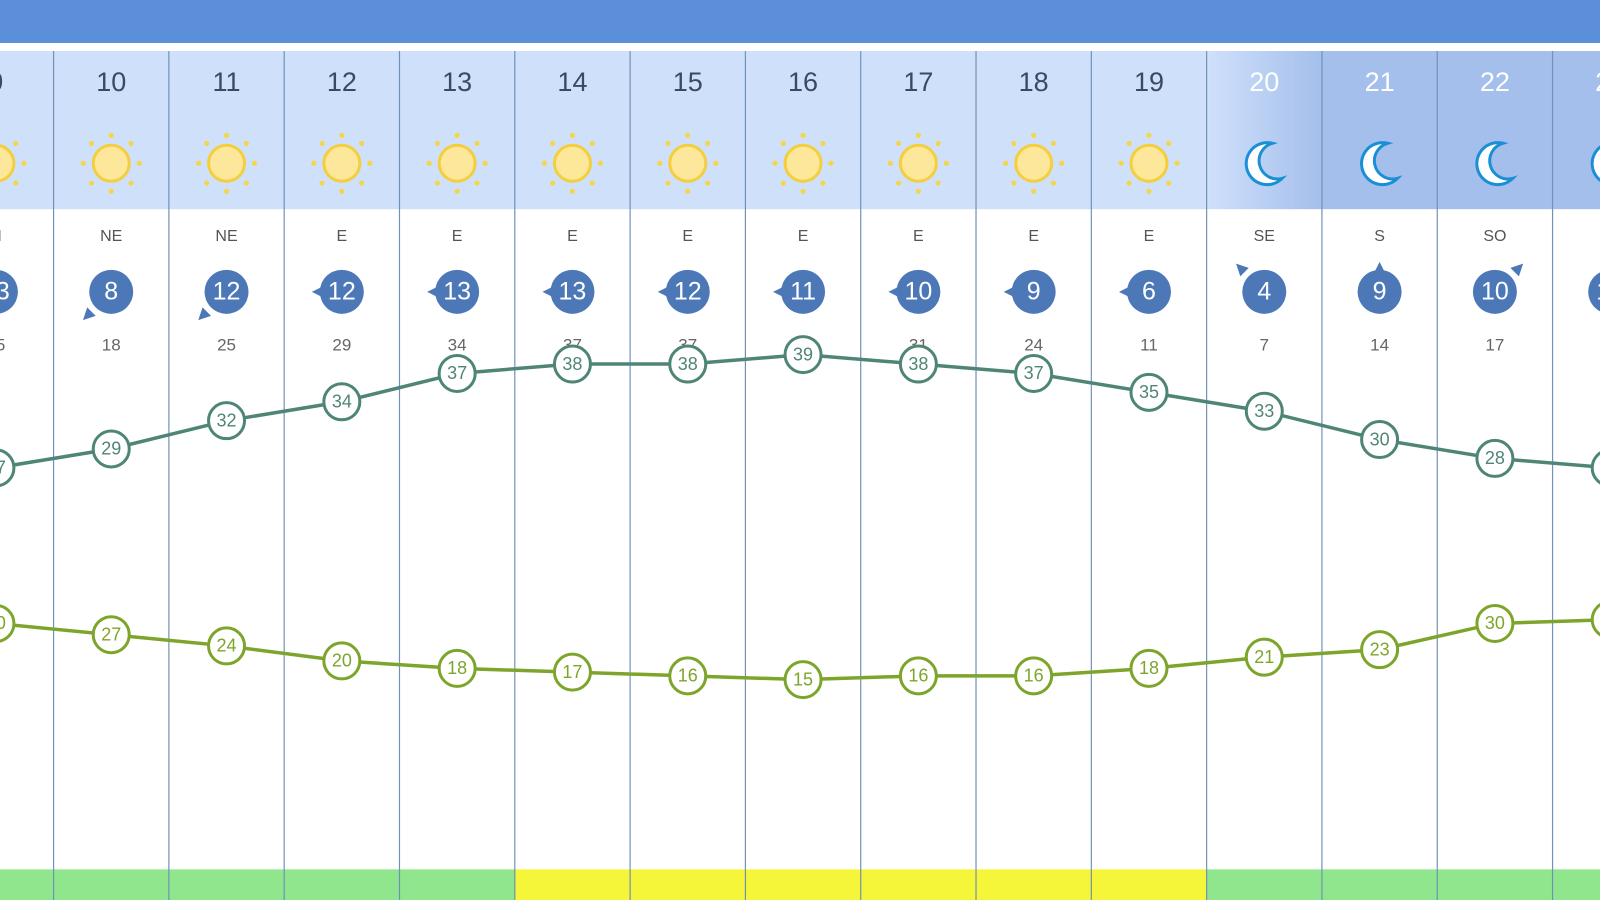 Image resolution: width=1600 pixels, height=900 pixels. What do you see at coordinates (688, 82) in the screenshot?
I see `hour-label: 15` at bounding box center [688, 82].